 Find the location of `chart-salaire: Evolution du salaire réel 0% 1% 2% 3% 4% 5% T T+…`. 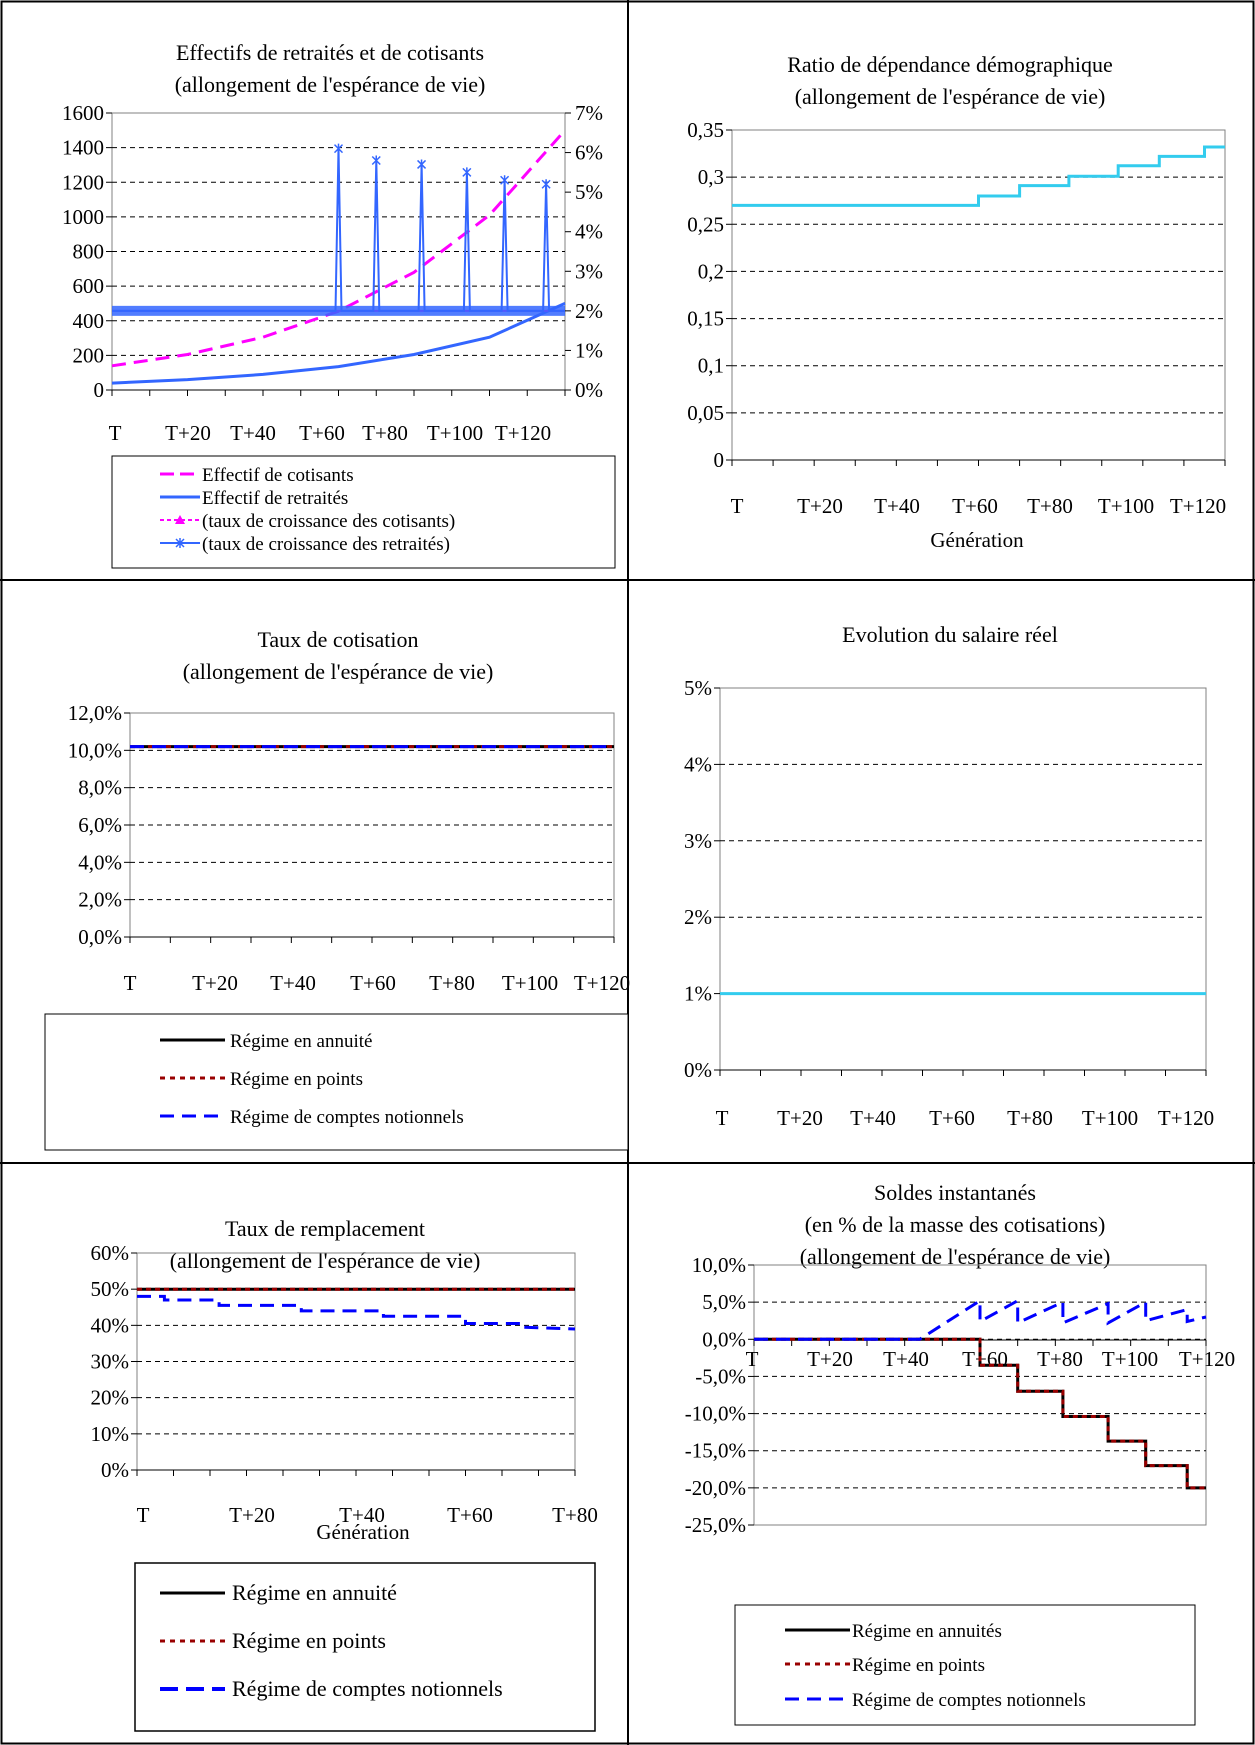

chart-salaire: Evolution du salaire réel 0% 1% 2% 3% 4% 5% T T+… is located at coordinates (949, 876).